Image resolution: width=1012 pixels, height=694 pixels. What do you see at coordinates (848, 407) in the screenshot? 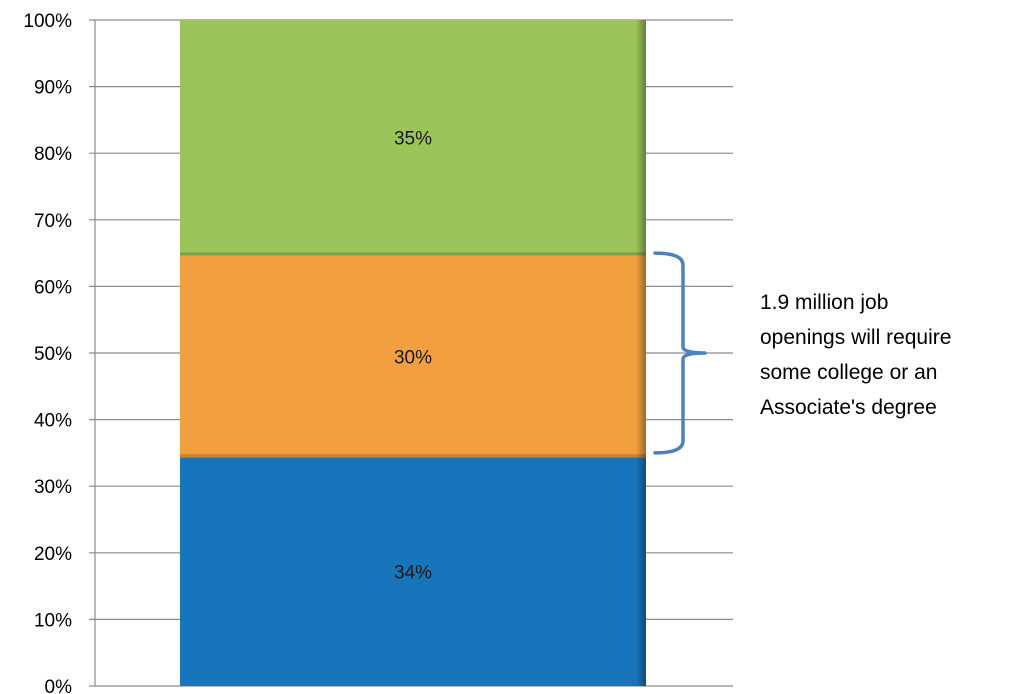
I see `annotation-line: Associate's degree` at bounding box center [848, 407].